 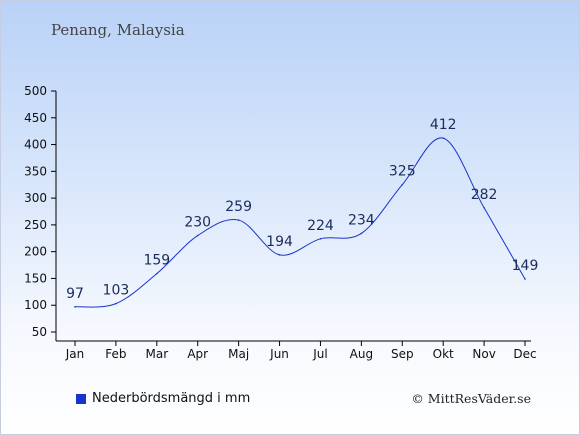 I want to click on legend-swatch, so click(x=81, y=398).